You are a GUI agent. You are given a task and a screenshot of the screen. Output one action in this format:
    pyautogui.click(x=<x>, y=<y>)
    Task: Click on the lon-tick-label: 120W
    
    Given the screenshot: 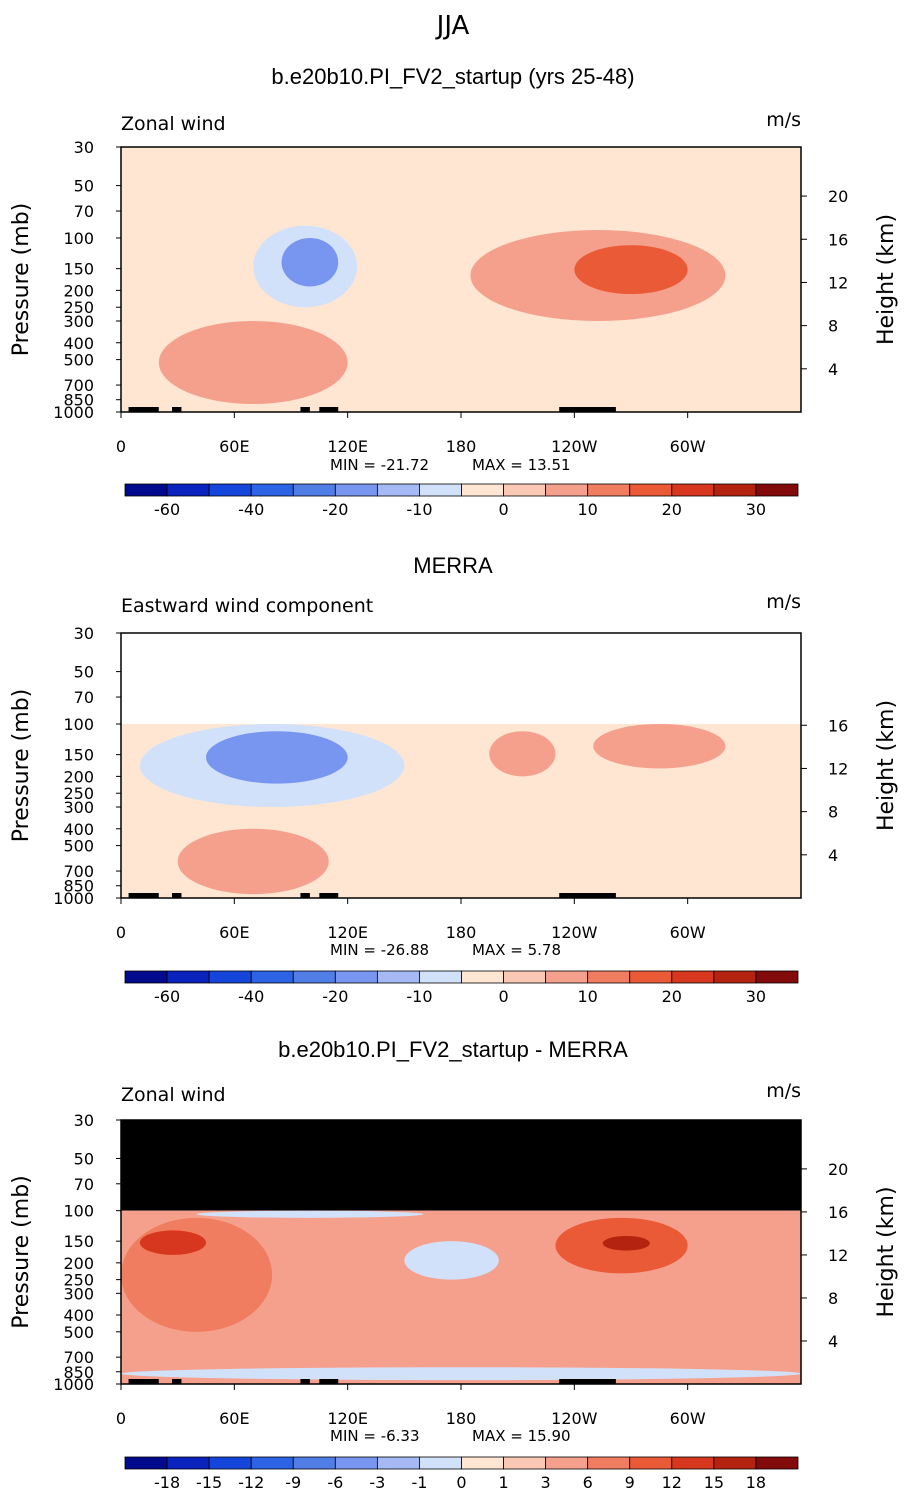 What is the action you would take?
    pyautogui.click(x=574, y=932)
    